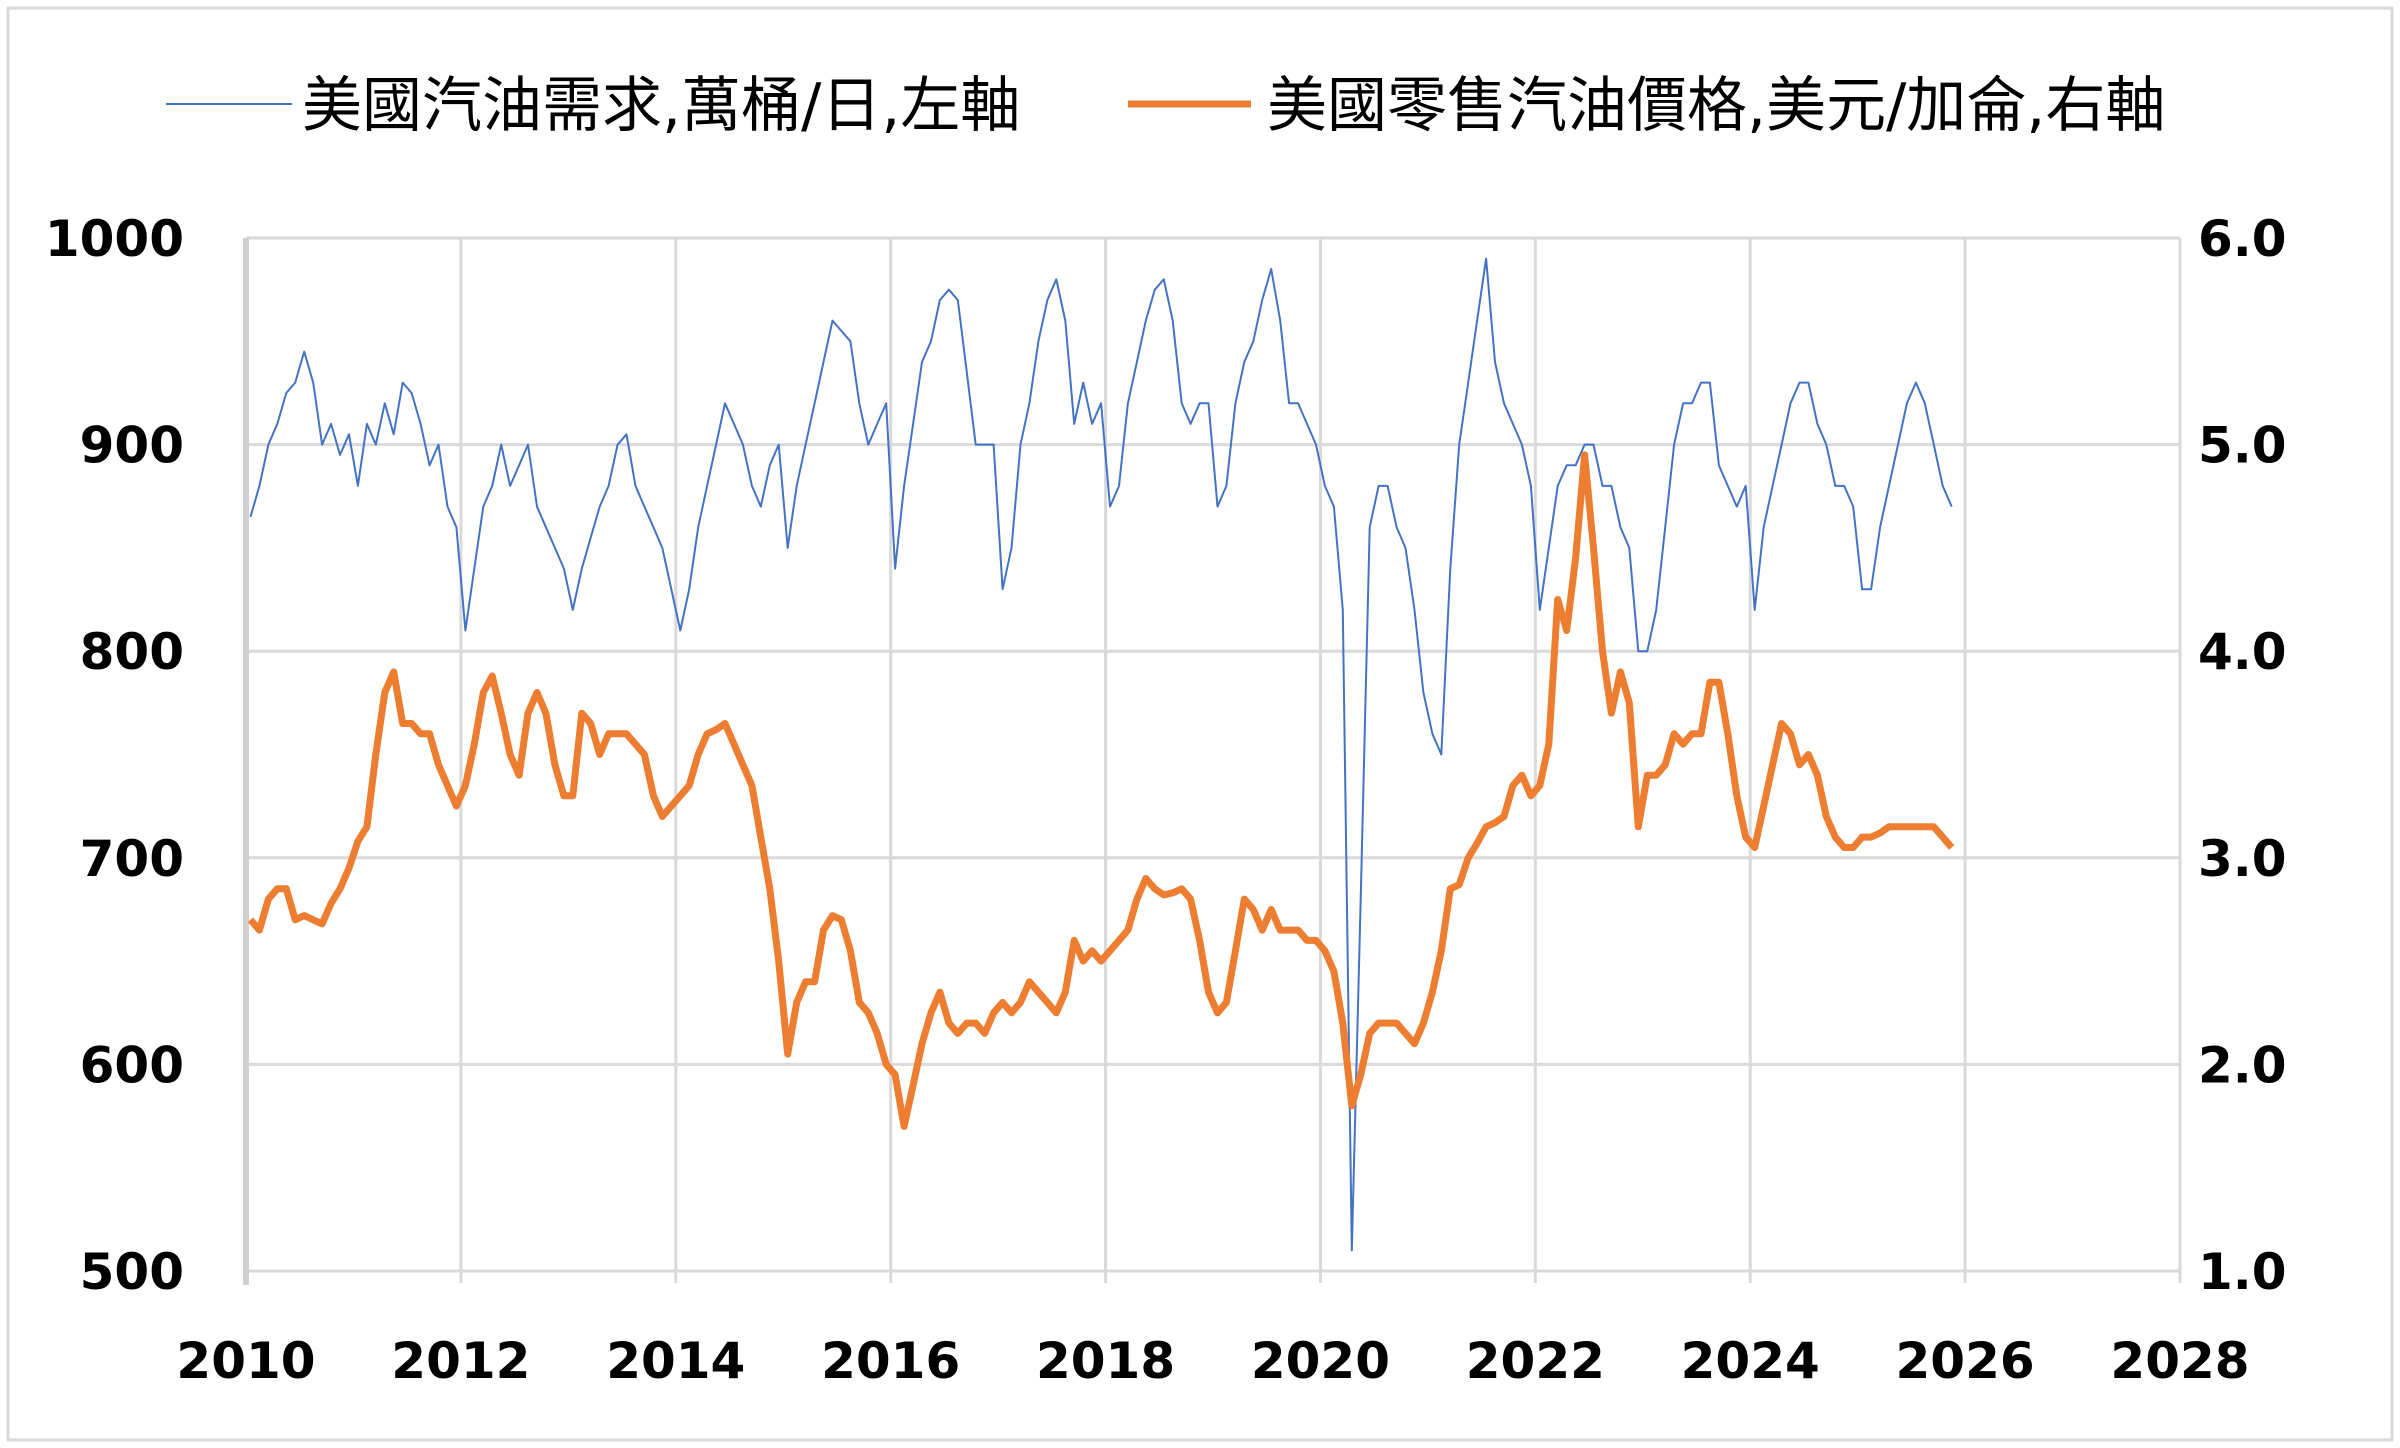 The width and height of the screenshot is (2400, 1448). What do you see at coordinates (132, 652) in the screenshot?
I see `y-left-tick-label: 800` at bounding box center [132, 652].